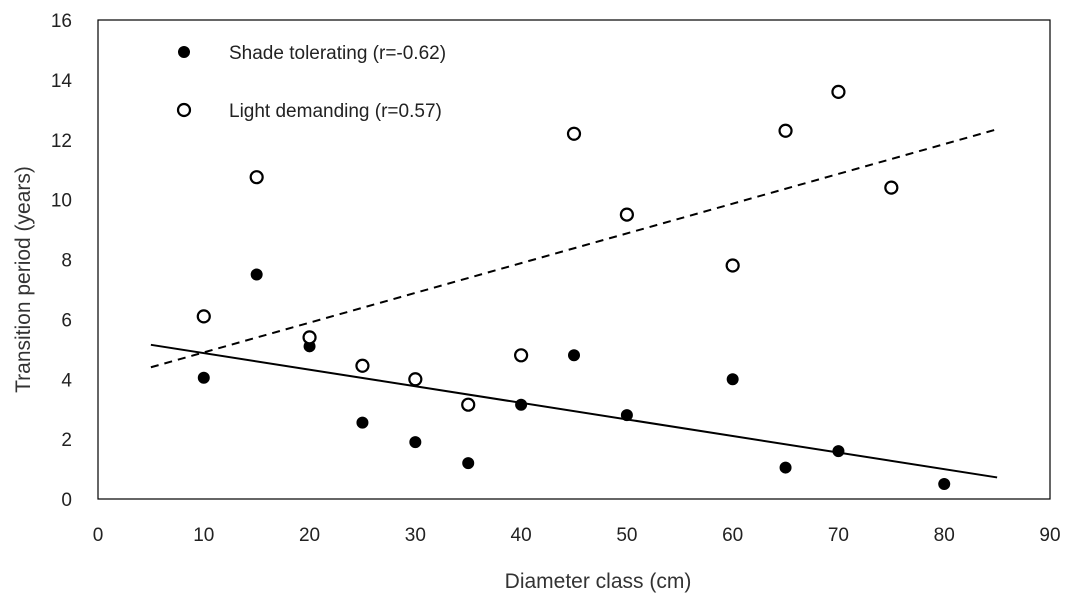  I want to click on y-tick-label: 16, so click(61, 21).